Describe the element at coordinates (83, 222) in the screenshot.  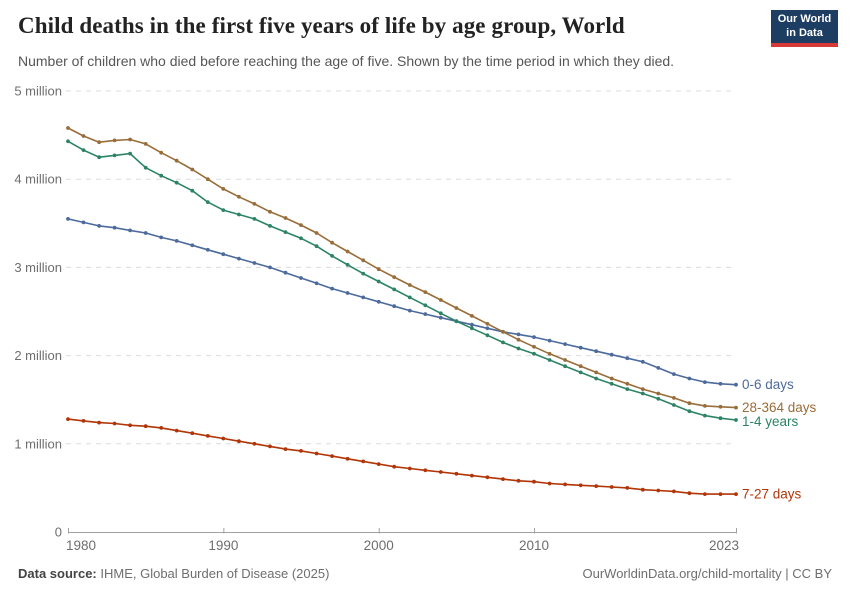
I see `point-0-6-days-1981` at that location.